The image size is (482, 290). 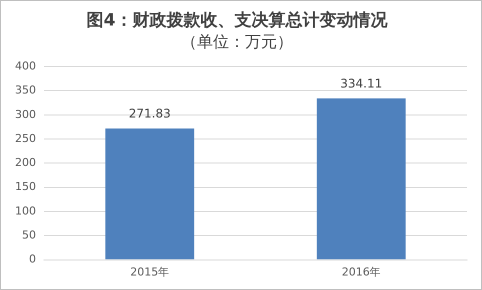 What do you see at coordinates (25, 138) in the screenshot?
I see `y-tick-label: 250` at bounding box center [25, 138].